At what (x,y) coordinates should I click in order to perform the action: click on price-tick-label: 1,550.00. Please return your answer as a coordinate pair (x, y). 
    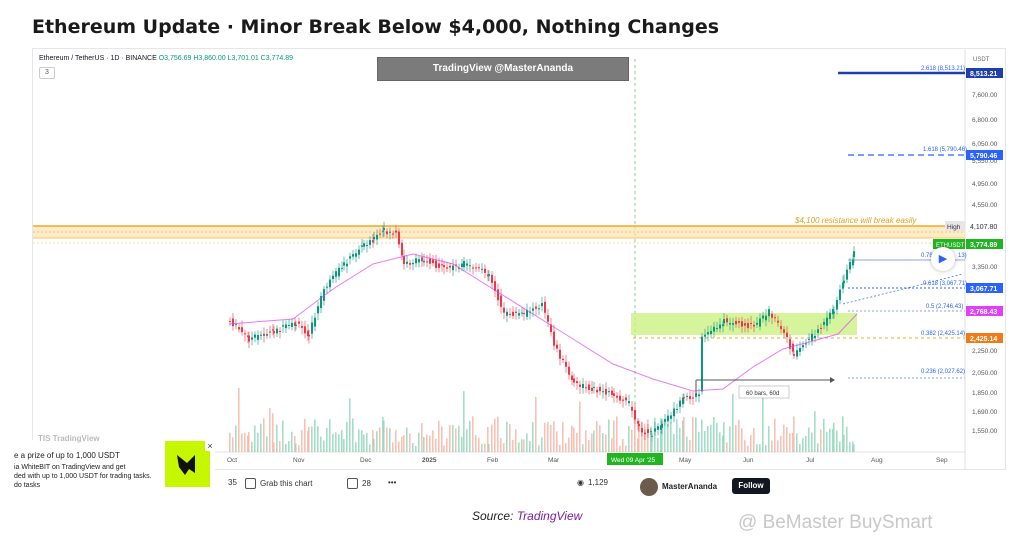
    Looking at the image, I should click on (985, 431).